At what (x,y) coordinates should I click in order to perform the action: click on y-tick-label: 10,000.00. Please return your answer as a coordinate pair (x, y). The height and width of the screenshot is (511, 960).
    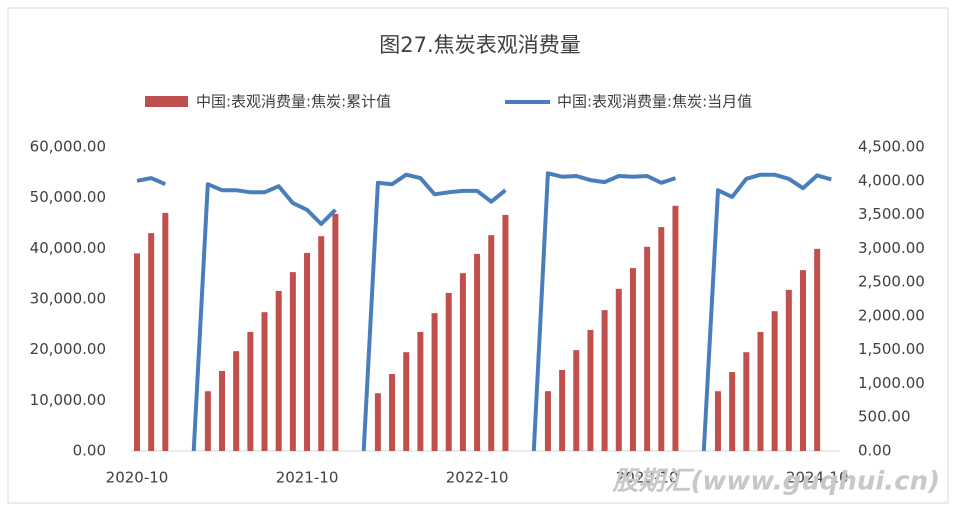
    Looking at the image, I should click on (68, 400).